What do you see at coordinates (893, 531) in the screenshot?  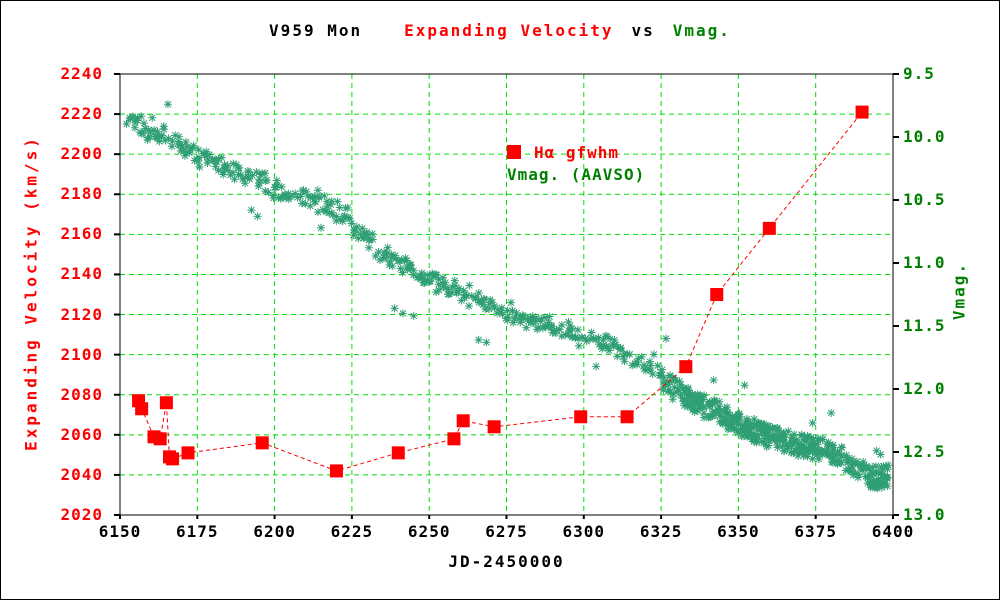 I see `x-tick-label: 6400` at bounding box center [893, 531].